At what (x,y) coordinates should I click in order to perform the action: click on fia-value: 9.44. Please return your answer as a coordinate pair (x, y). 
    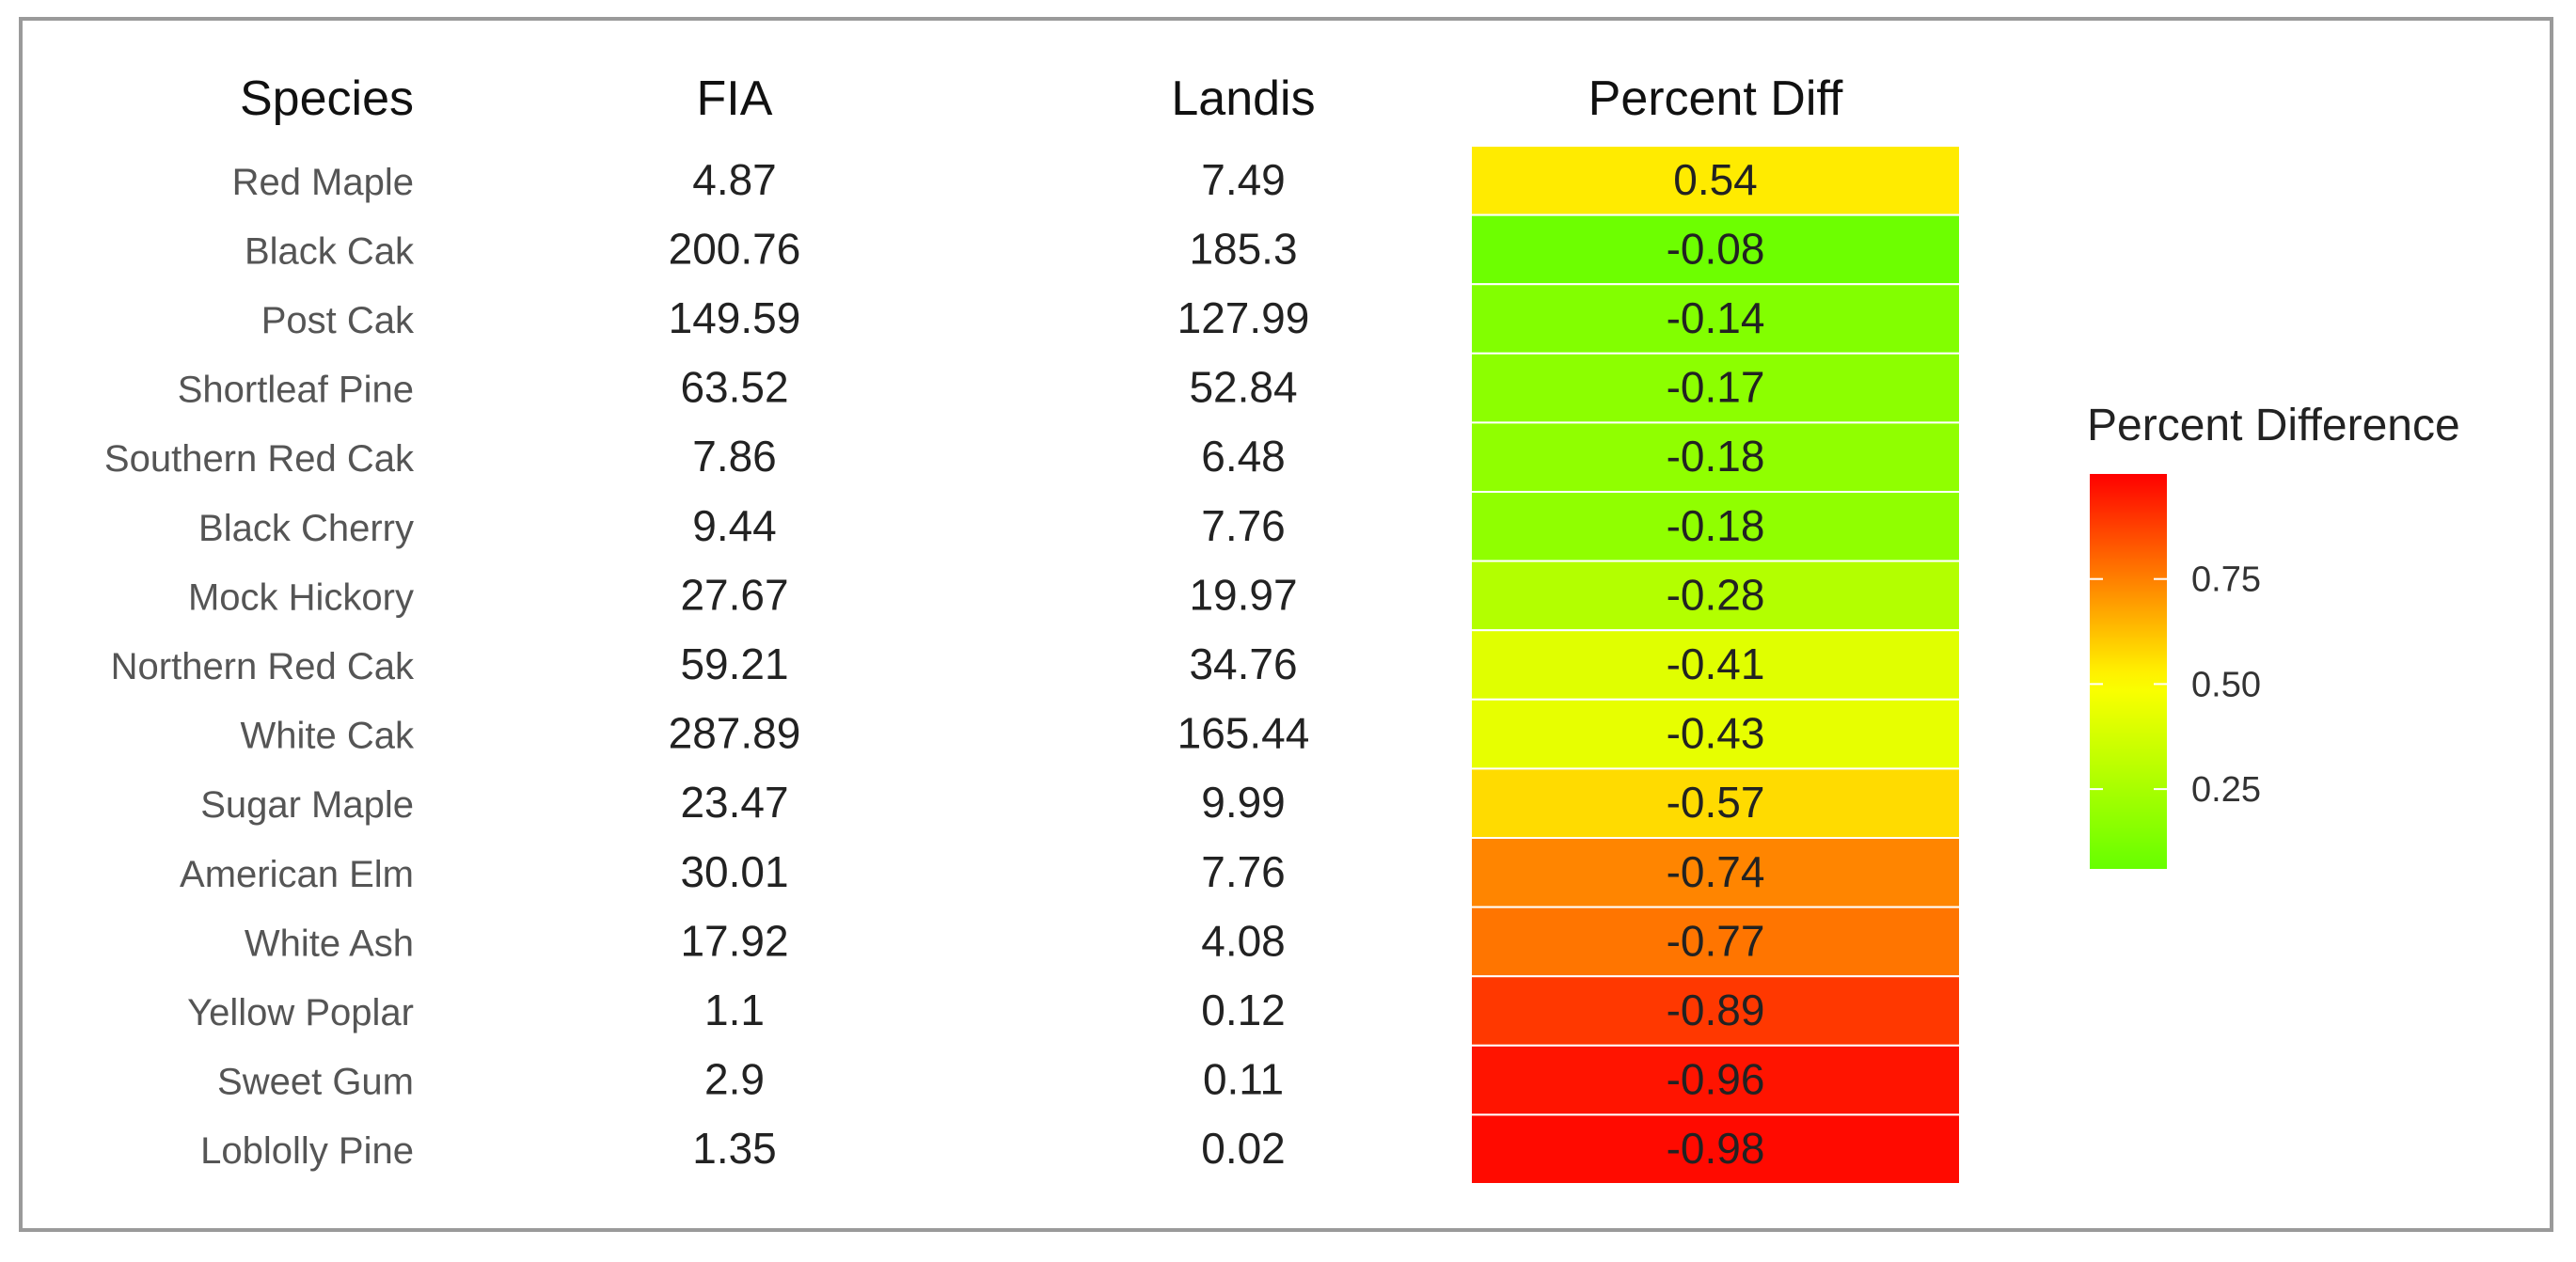
    Looking at the image, I should click on (734, 525).